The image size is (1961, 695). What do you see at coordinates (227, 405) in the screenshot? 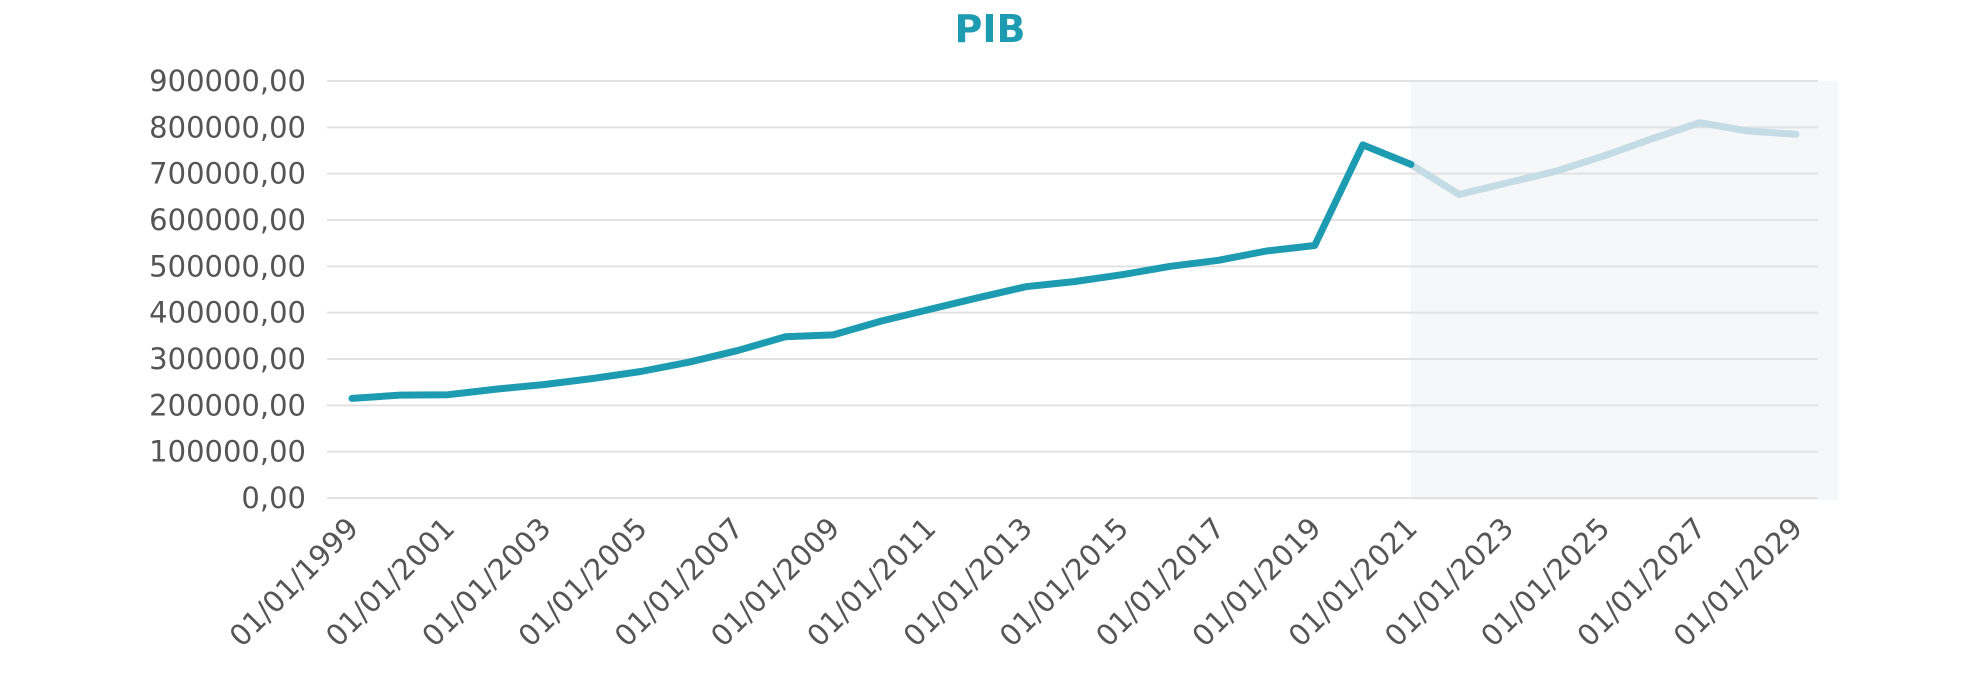
I see `y-tick-label: 200000,00` at bounding box center [227, 405].